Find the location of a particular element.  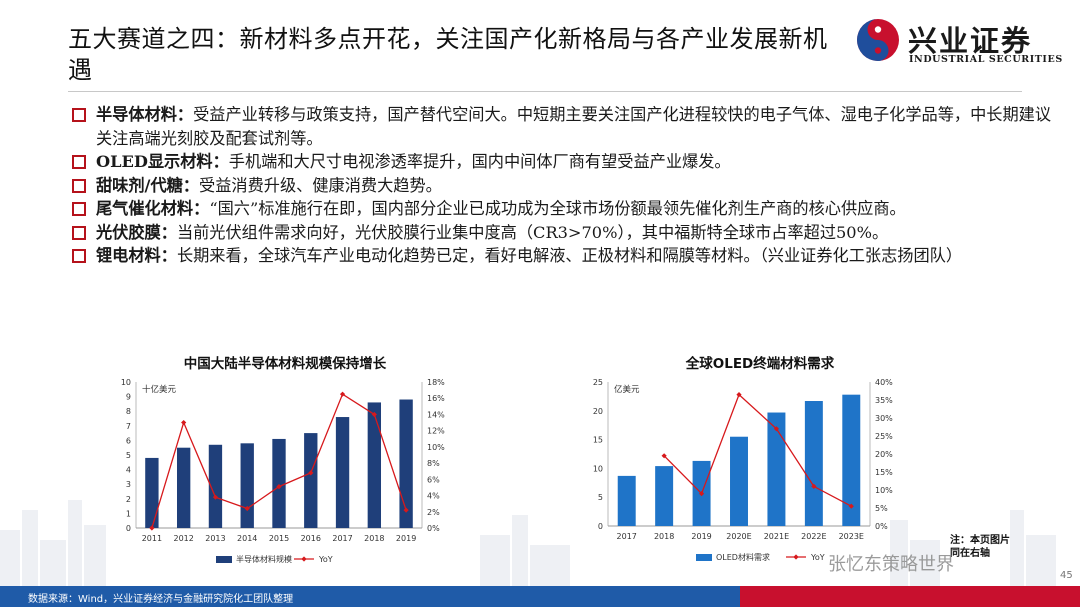

y-tick-label-left: 25 is located at coordinates (598, 382).